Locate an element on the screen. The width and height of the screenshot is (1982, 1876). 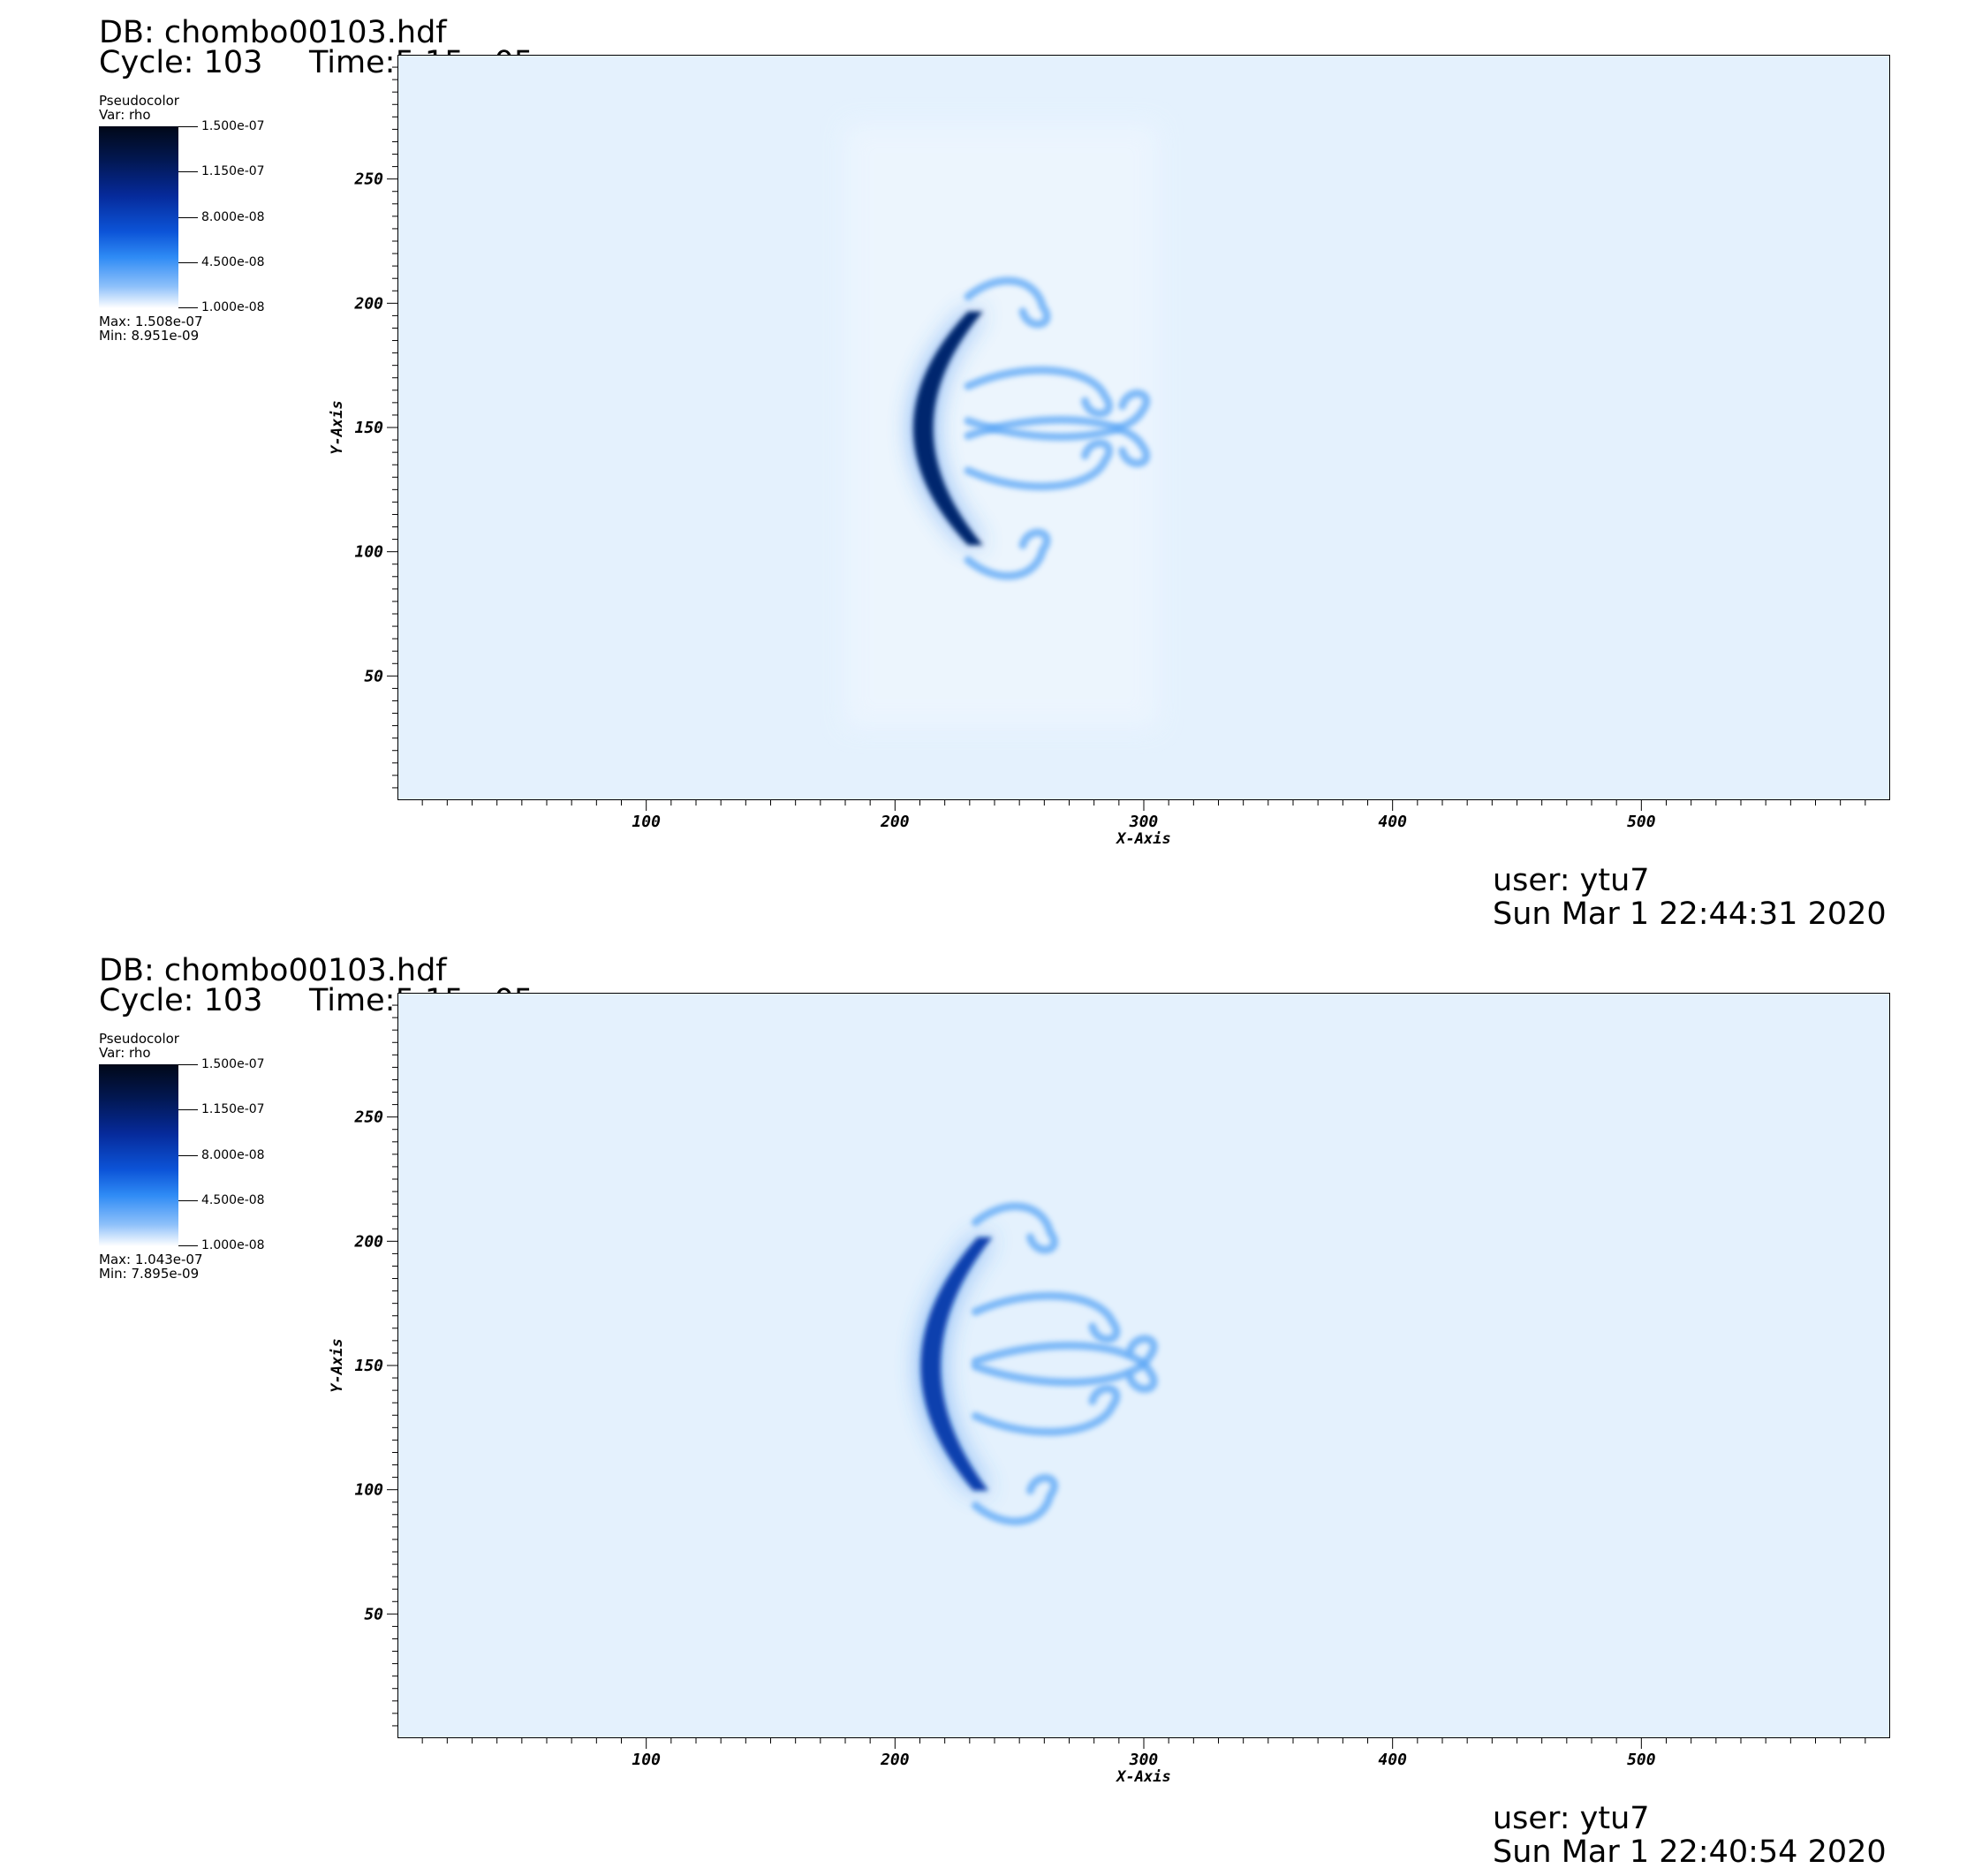
legend-max: Max: 1.508e-07 is located at coordinates (151, 321).